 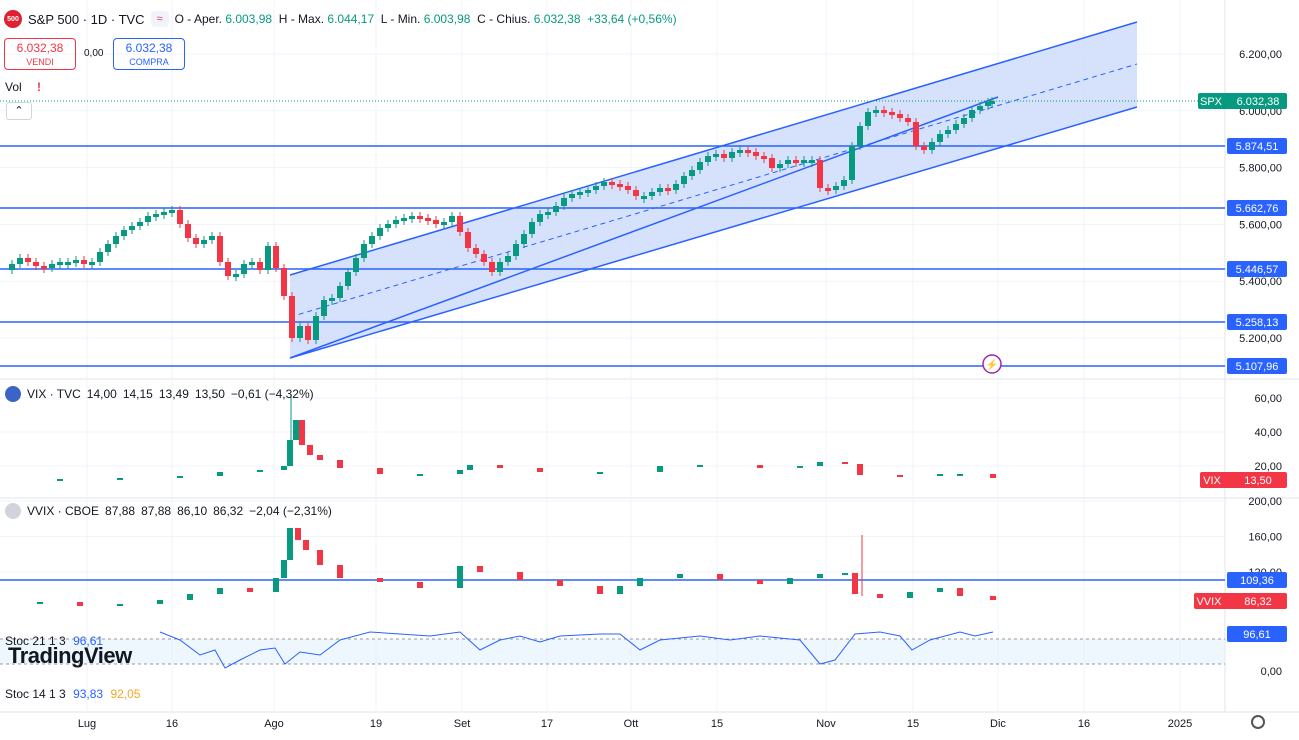 What do you see at coordinates (1268, 399) in the screenshot?
I see `y-tick-label: 60,00` at bounding box center [1268, 399].